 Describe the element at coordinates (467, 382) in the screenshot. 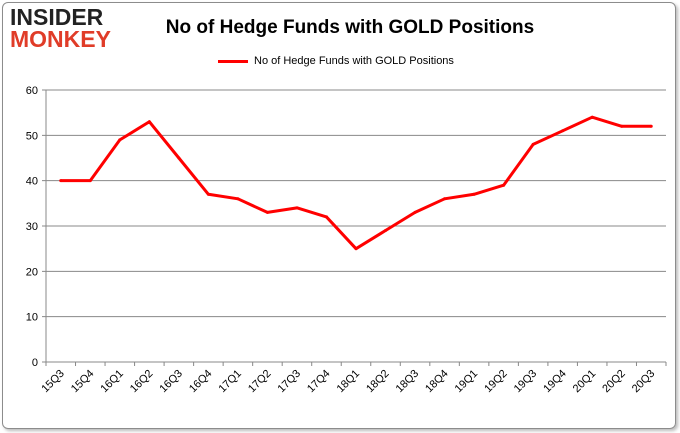

I see `x-tick-label: 19Q1` at that location.